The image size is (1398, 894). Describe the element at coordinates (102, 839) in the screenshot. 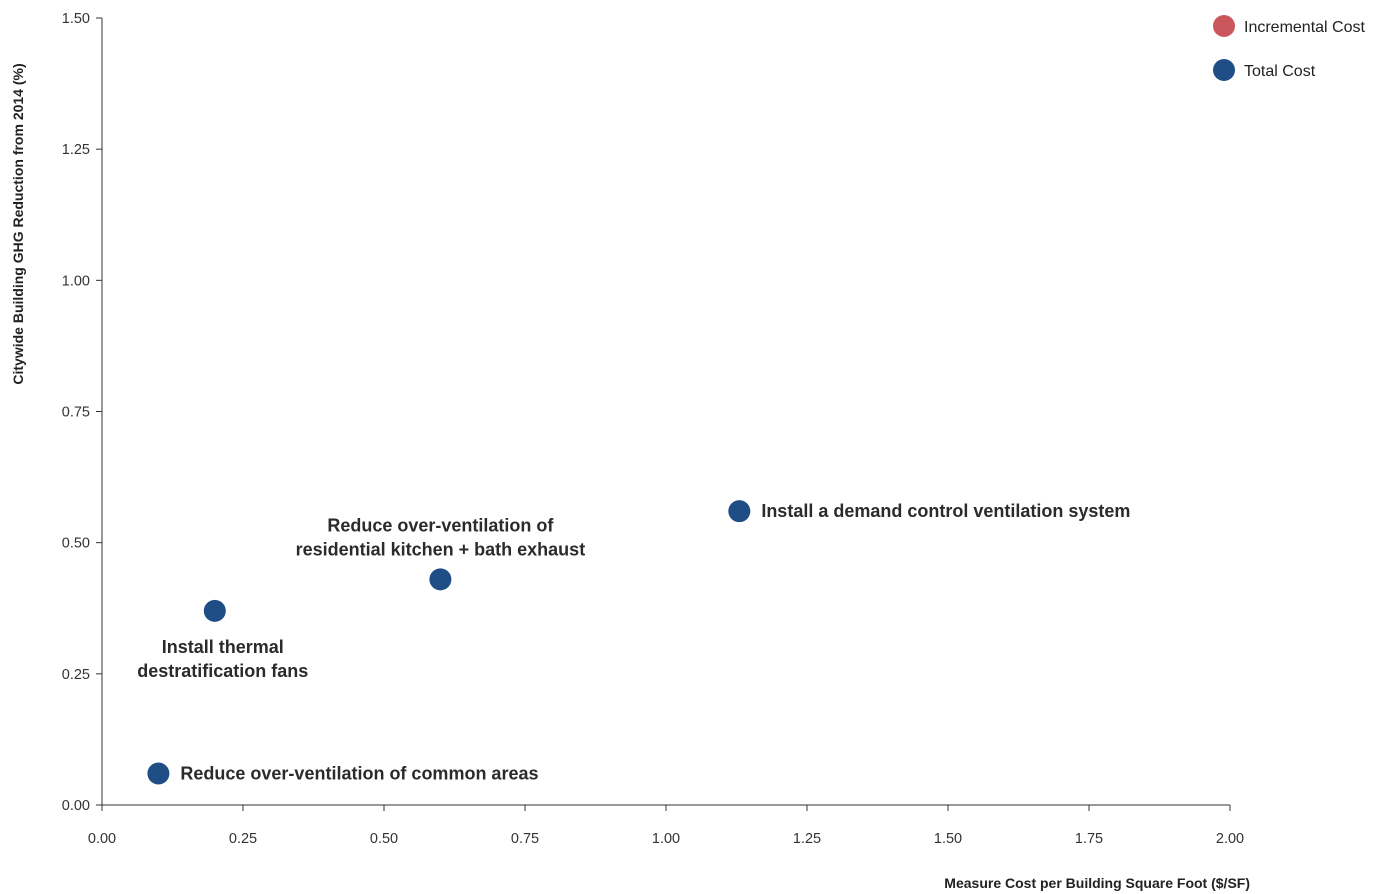

I see `x-tick-label: 0.00` at that location.